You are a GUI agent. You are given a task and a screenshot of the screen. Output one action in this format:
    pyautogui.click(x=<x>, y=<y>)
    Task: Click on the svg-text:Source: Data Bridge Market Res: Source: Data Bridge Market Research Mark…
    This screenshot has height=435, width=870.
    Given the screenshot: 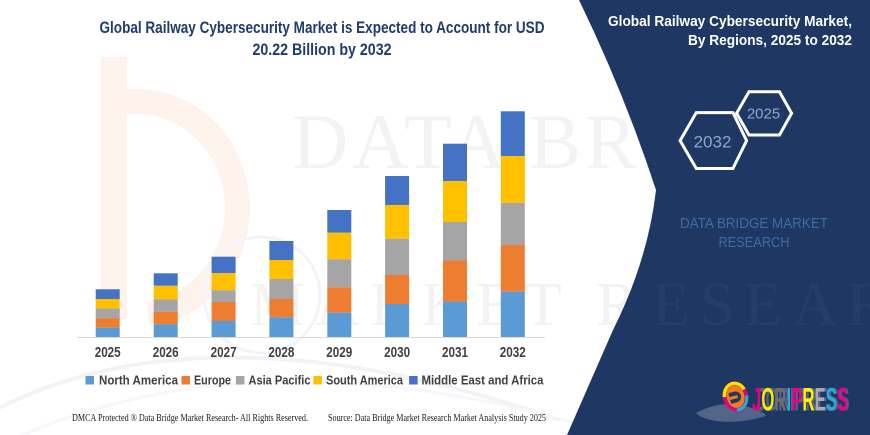 What is the action you would take?
    pyautogui.click(x=437, y=418)
    